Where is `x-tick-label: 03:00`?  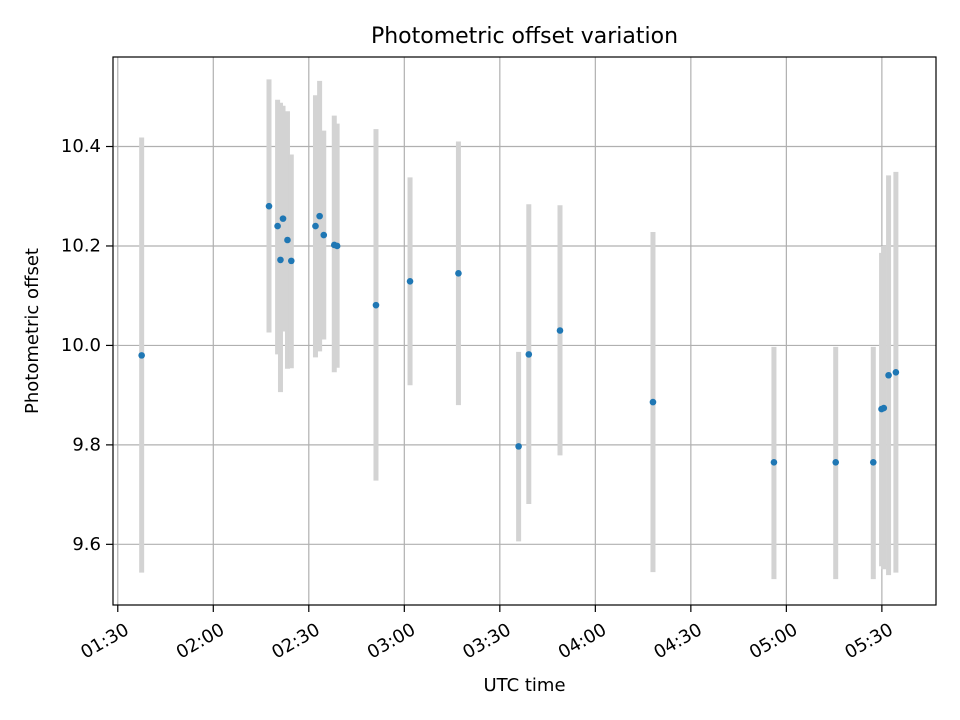 x-tick-label: 03:00 is located at coordinates (391, 641).